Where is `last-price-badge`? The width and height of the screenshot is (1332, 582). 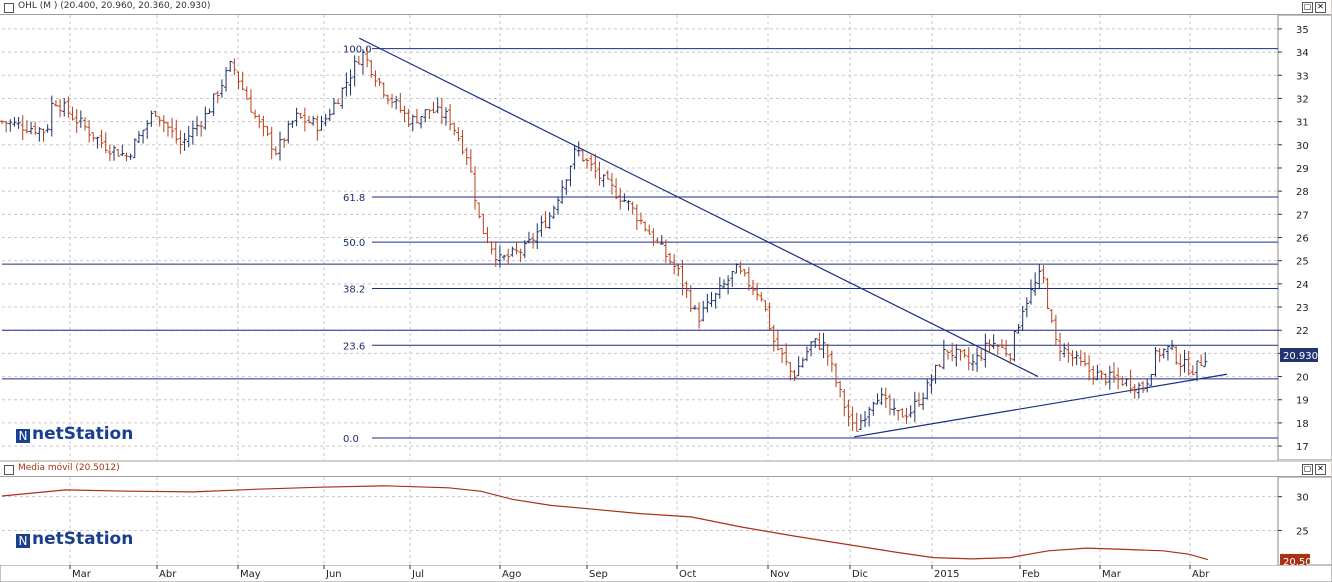 last-price-badge is located at coordinates (1299, 355).